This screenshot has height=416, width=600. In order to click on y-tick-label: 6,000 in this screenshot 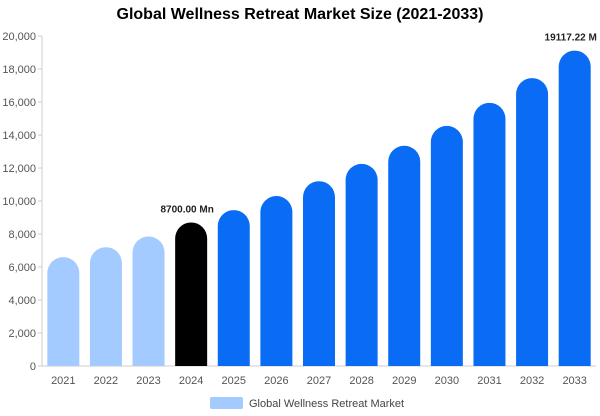, I will do `click(22, 268)`.